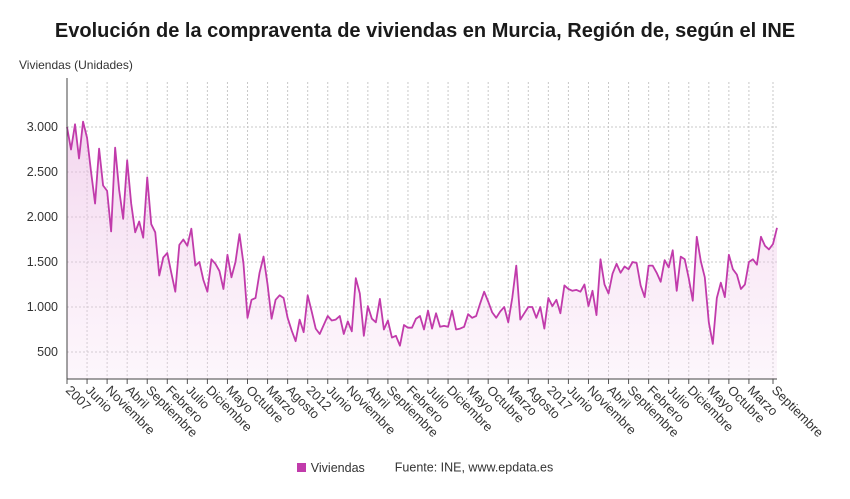 This screenshot has height=499, width=850. Describe the element at coordinates (47, 352) in the screenshot. I see `y-tick-label: 500` at that location.